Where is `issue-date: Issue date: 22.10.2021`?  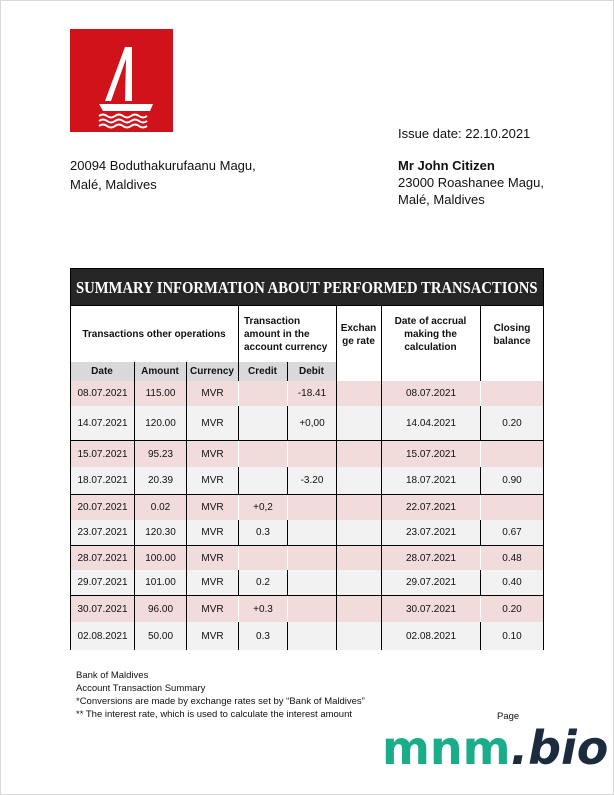
issue-date: Issue date: 22.10.2021 is located at coordinates (464, 133).